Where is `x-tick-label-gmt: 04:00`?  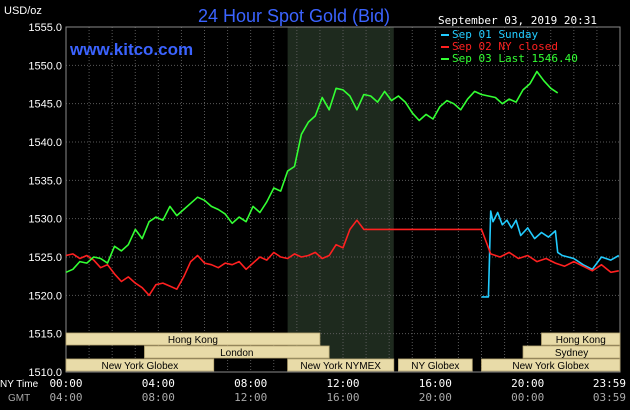
x-tick-label-gmt: 04:00 is located at coordinates (65, 397).